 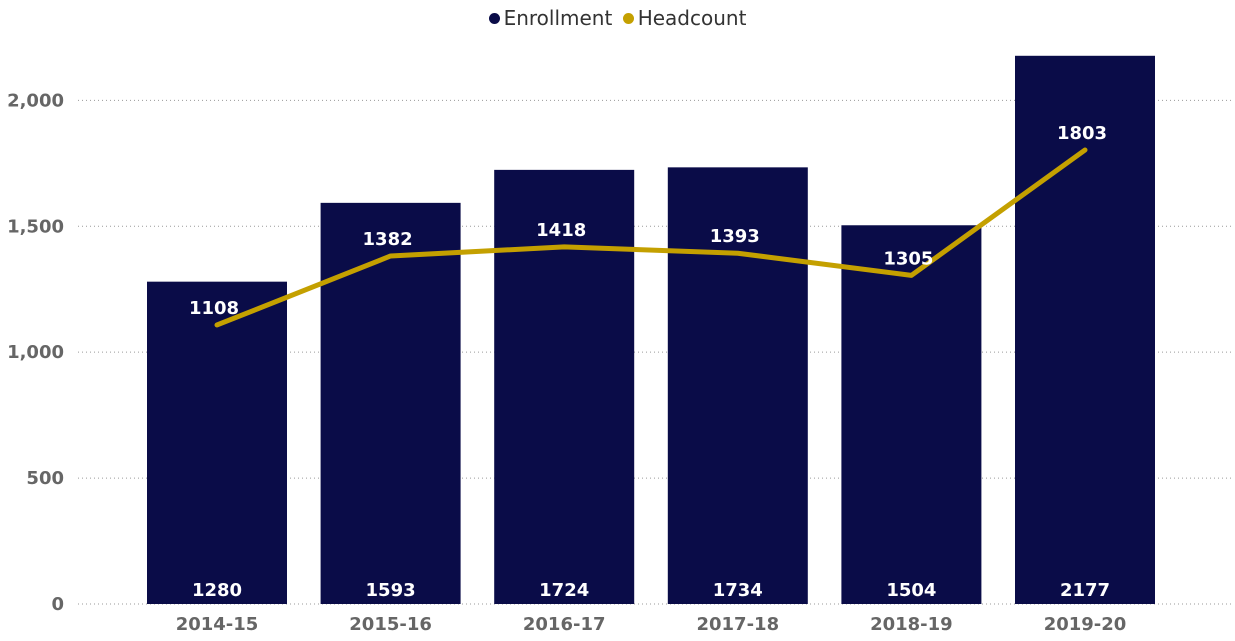 What do you see at coordinates (45, 478) in the screenshot?
I see `y-tick-label: 500` at bounding box center [45, 478].